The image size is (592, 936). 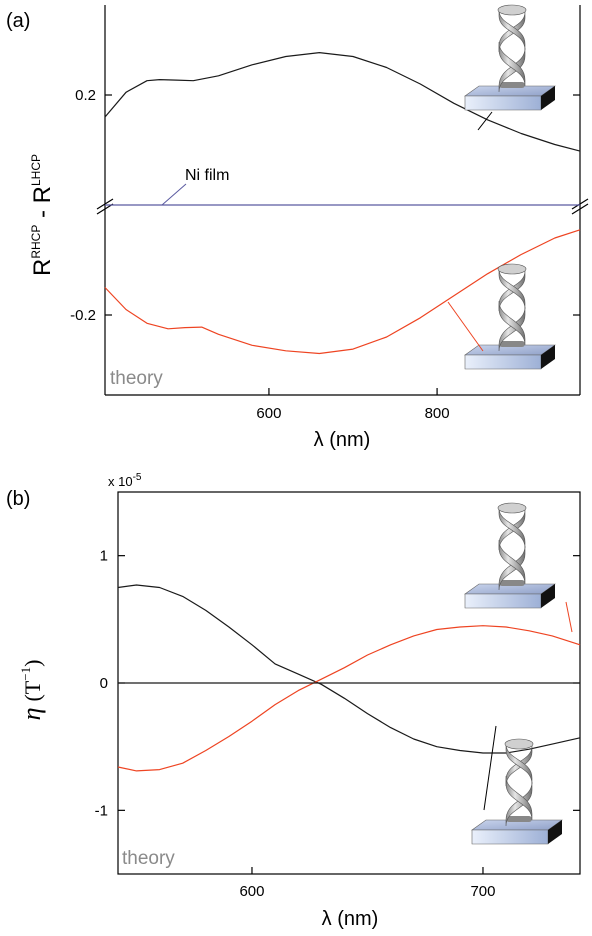 I want to click on xtick-label-a-1: 800, so click(x=437, y=413).